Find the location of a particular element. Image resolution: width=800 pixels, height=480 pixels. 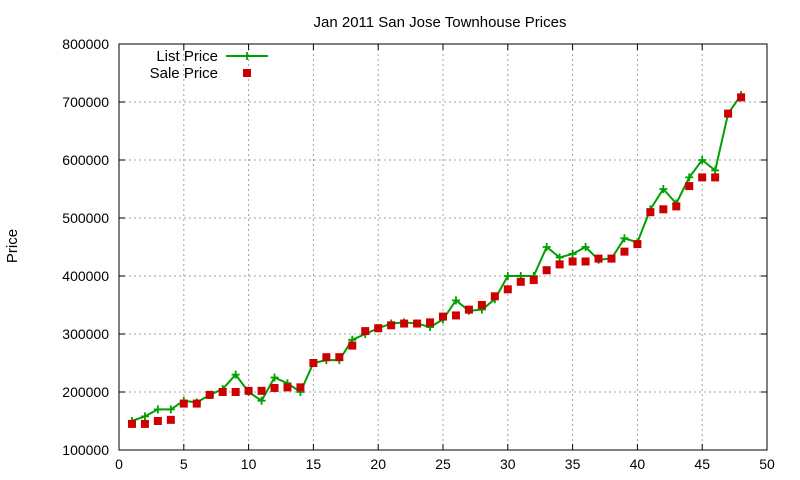

legend-plus-swatch is located at coordinates (247, 56).